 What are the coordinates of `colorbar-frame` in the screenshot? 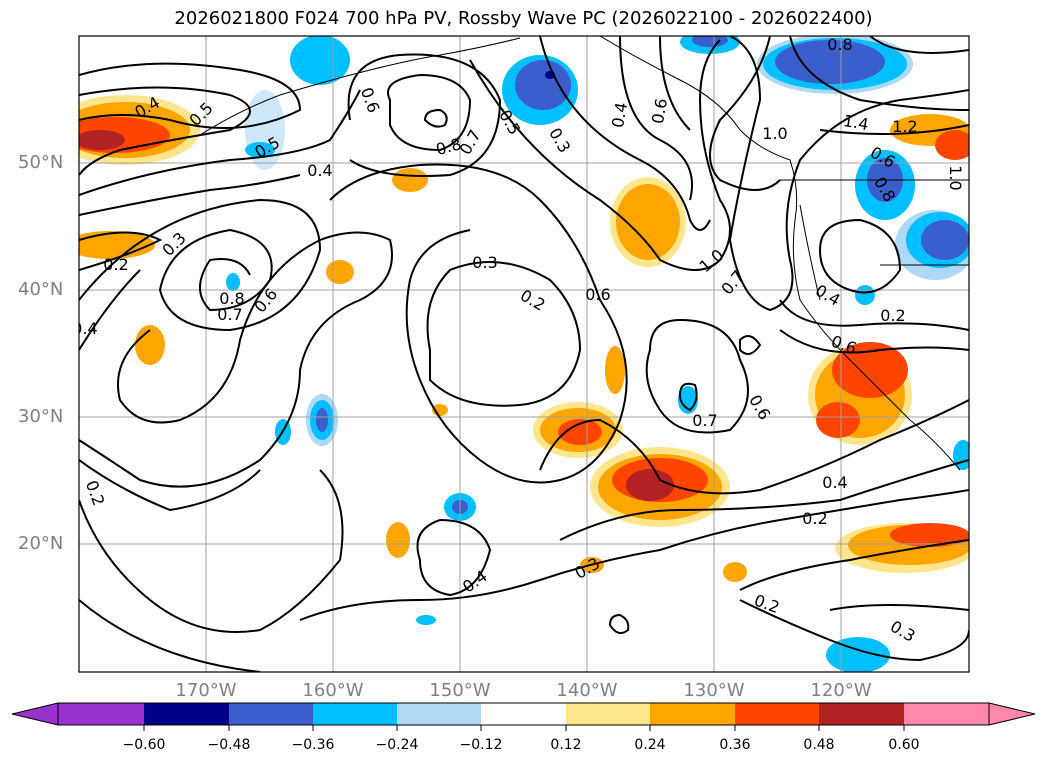 It's located at (523, 714).